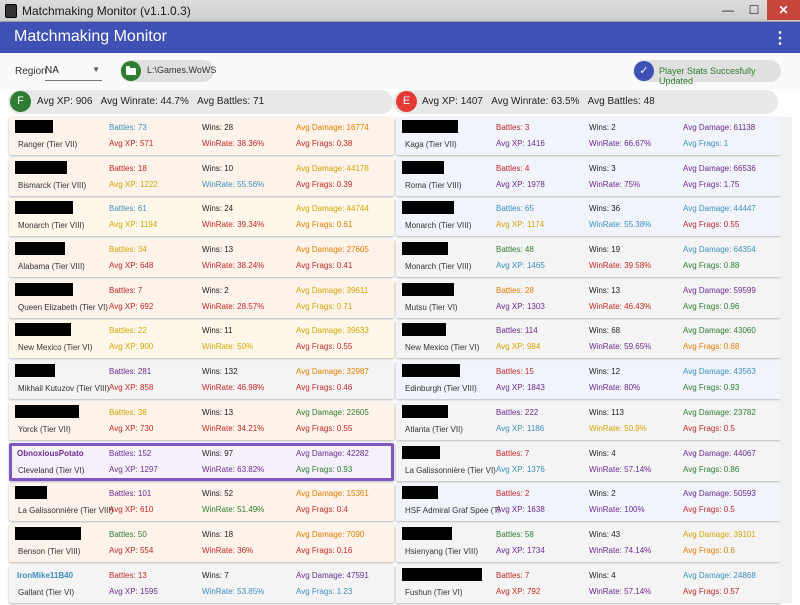 The image size is (800, 605). What do you see at coordinates (46, 592) in the screenshot?
I see `ship-name: Gallant (Tier VI)` at bounding box center [46, 592].